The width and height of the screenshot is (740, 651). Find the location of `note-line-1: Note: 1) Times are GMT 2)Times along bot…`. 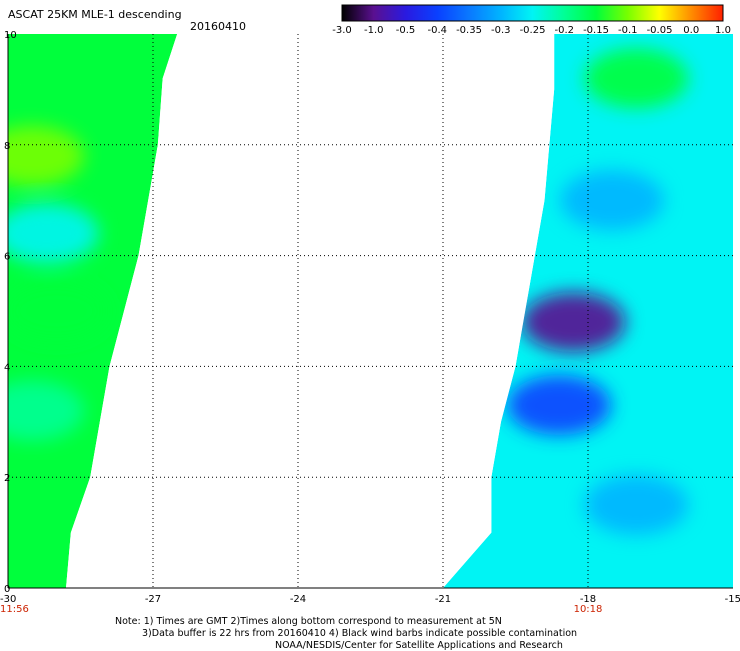

note-line-1: Note: 1) Times are GMT 2)Times along bot… is located at coordinates (308, 621).